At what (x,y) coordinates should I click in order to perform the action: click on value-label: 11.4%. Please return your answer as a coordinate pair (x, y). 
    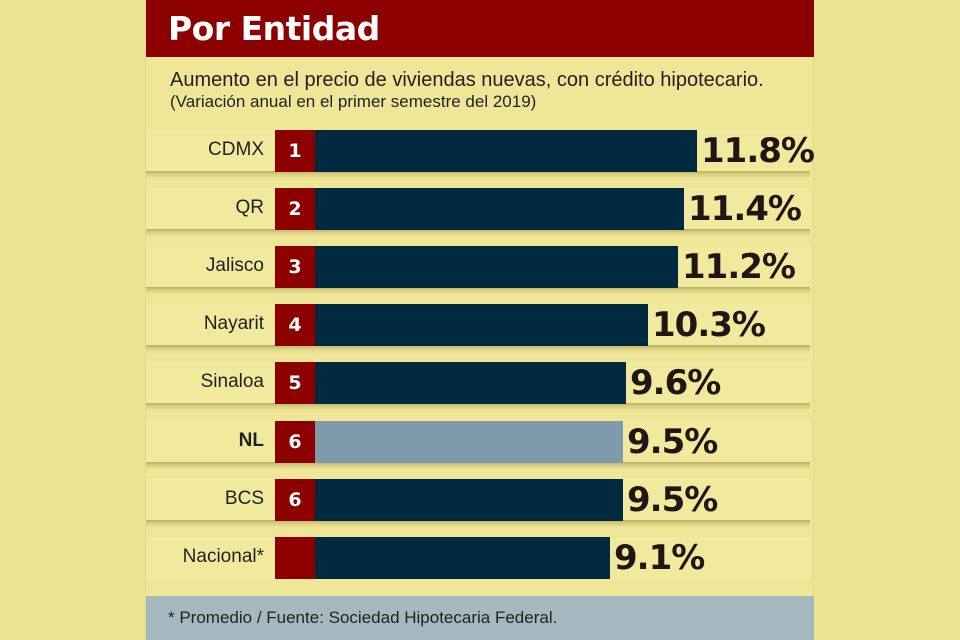
    Looking at the image, I should click on (745, 209).